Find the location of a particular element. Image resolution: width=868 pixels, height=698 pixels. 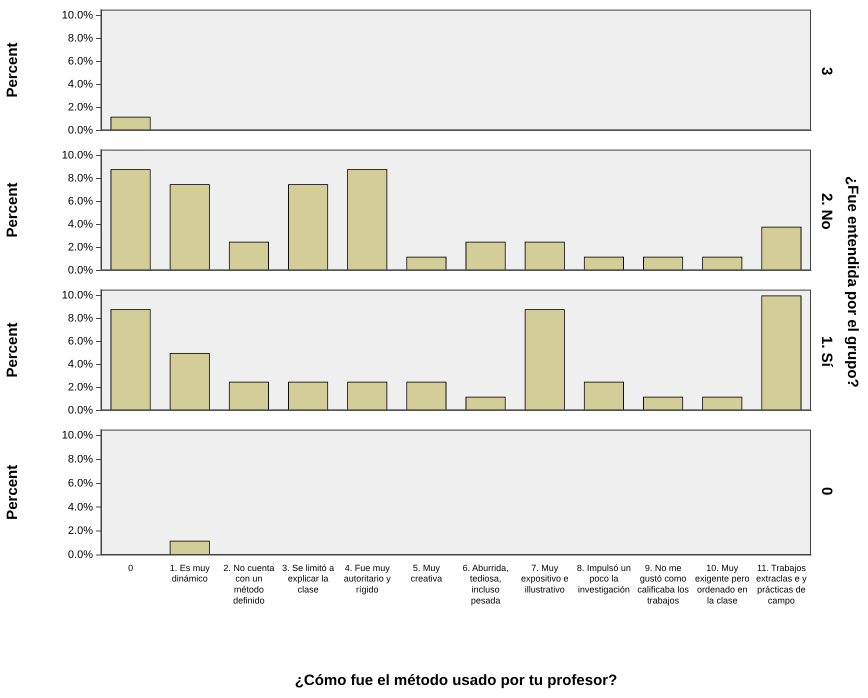

x-tick-label: 5. Muy creativa is located at coordinates (426, 573).